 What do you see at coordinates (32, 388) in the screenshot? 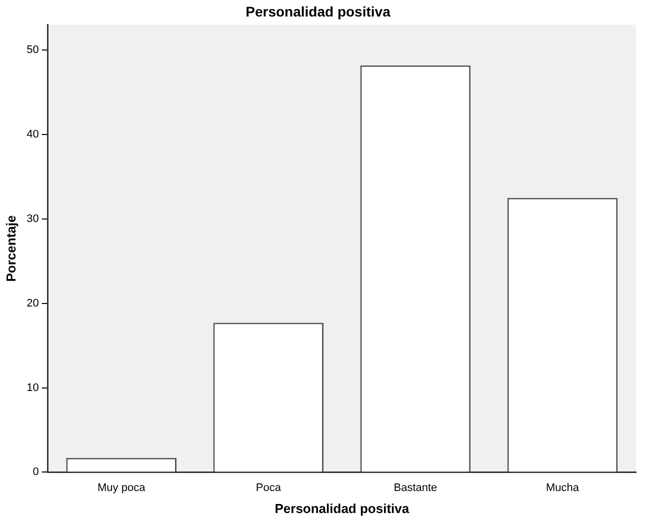
I see `y-tick-label: 10` at bounding box center [32, 388].